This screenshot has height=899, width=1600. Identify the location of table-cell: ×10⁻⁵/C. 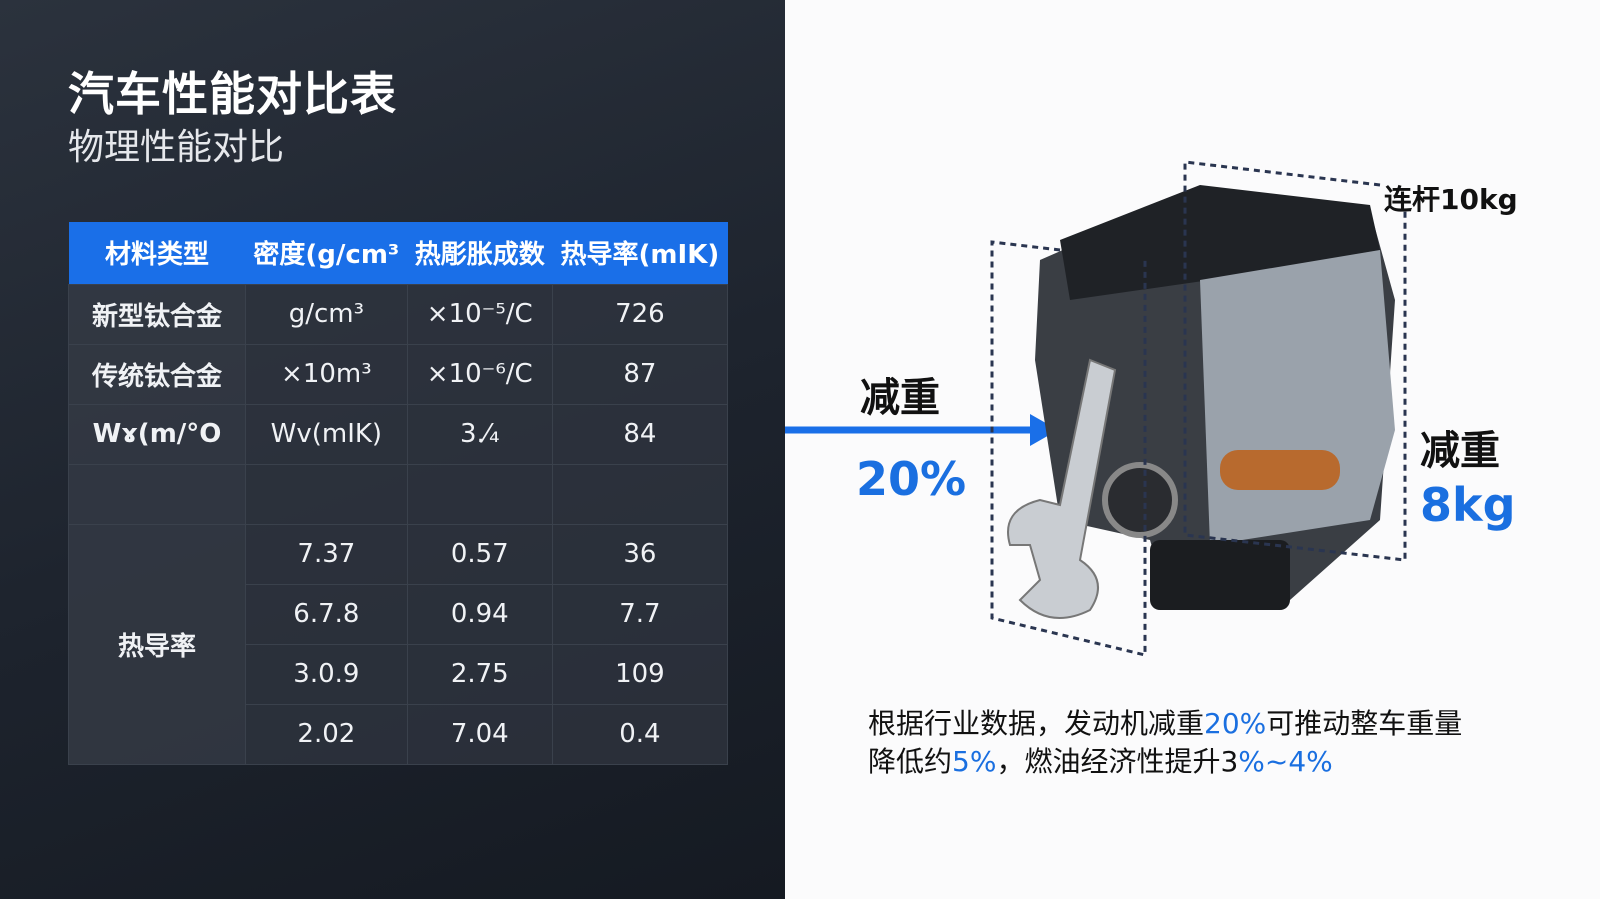
(479, 314).